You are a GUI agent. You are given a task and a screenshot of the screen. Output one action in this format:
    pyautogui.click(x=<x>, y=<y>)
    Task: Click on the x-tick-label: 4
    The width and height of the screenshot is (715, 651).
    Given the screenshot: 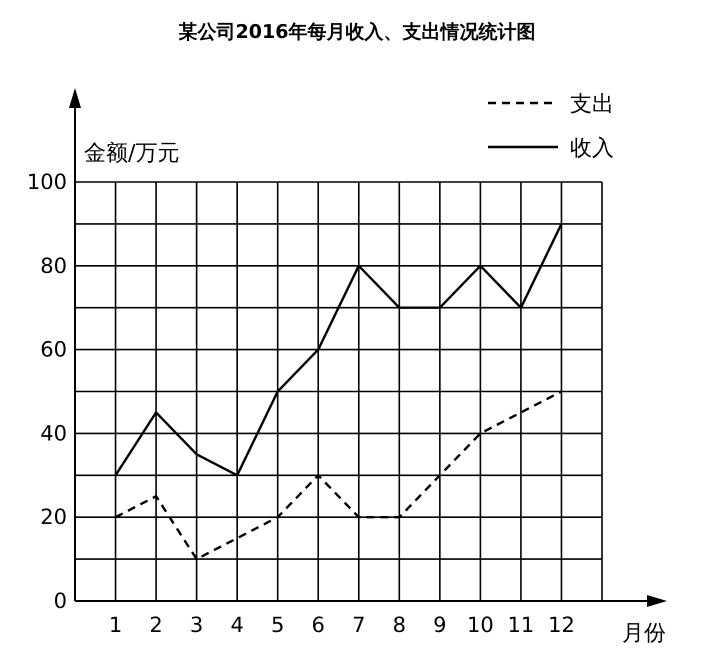 What is the action you would take?
    pyautogui.click(x=237, y=625)
    